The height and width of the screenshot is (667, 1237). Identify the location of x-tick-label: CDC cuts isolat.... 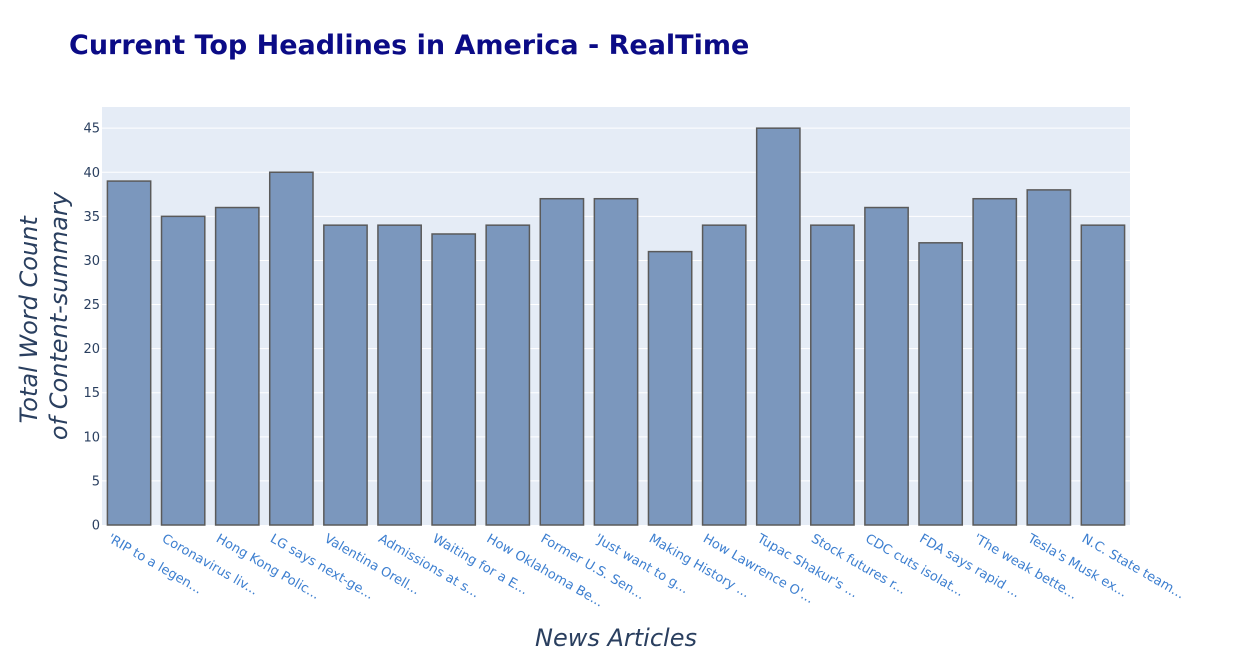
(915, 565).